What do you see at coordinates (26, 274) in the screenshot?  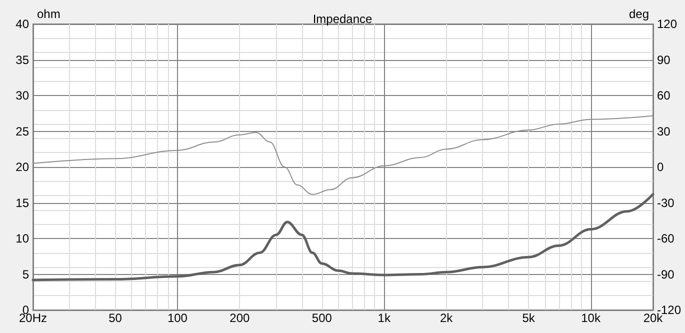 I see `y-tick-label: 5` at bounding box center [26, 274].